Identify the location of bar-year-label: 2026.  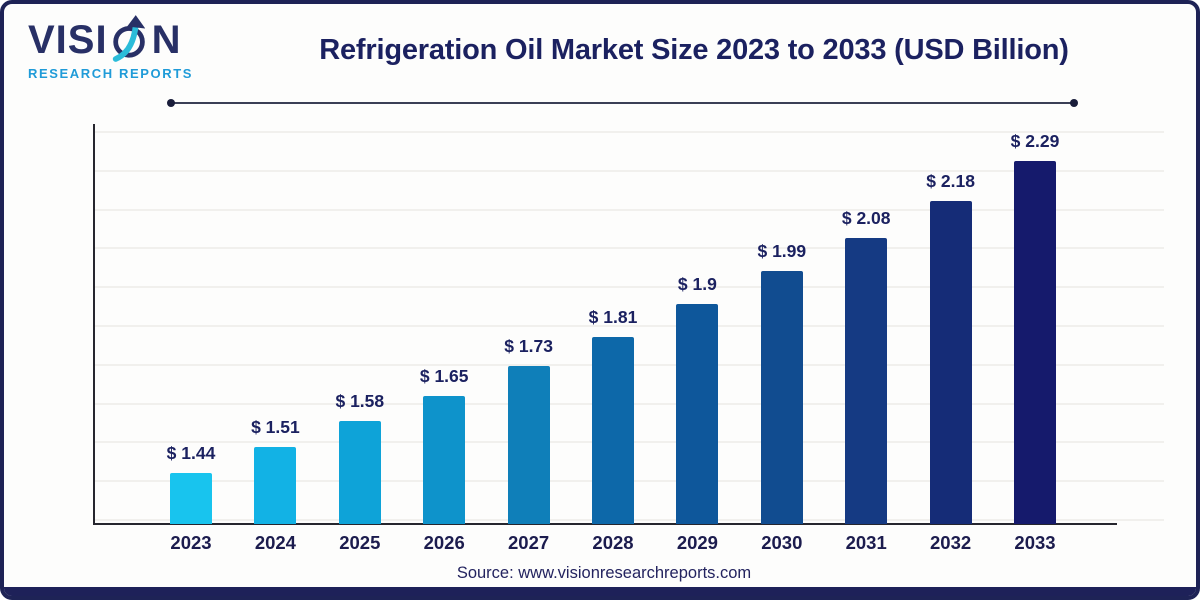
(444, 542).